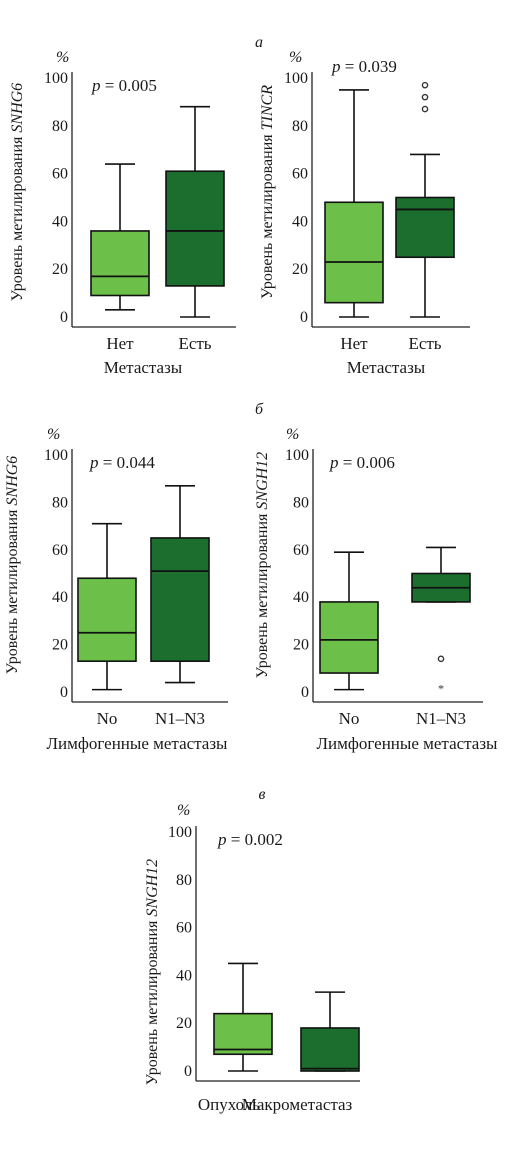  What do you see at coordinates (441, 620) in the screenshot?
I see `box-2: *` at bounding box center [441, 620].